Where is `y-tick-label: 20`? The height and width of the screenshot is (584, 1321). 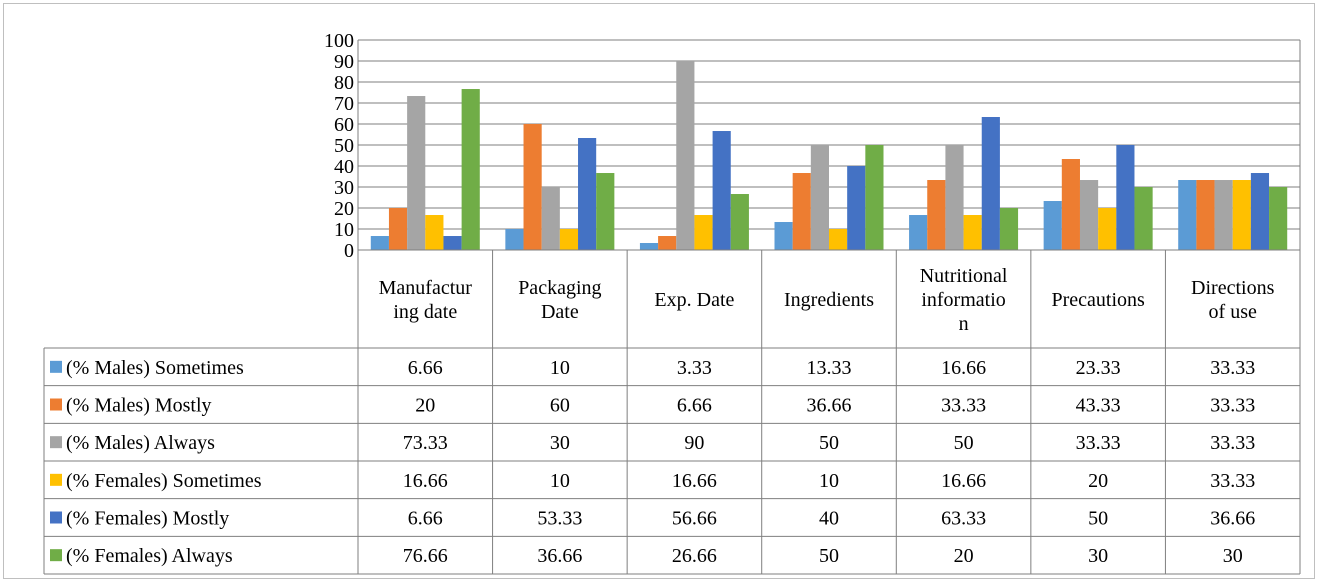 y-tick-label: 20 is located at coordinates (344, 209).